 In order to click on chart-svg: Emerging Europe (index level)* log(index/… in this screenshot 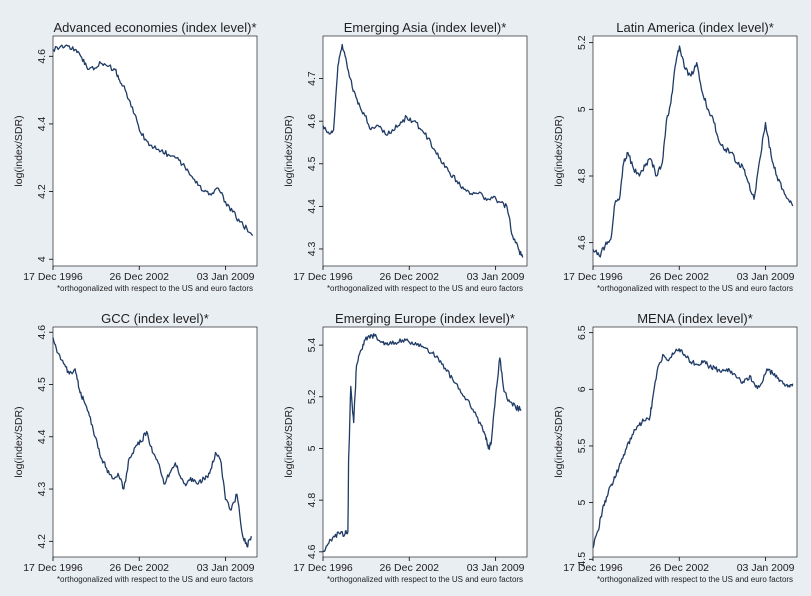, I will do `click(405, 448)`.